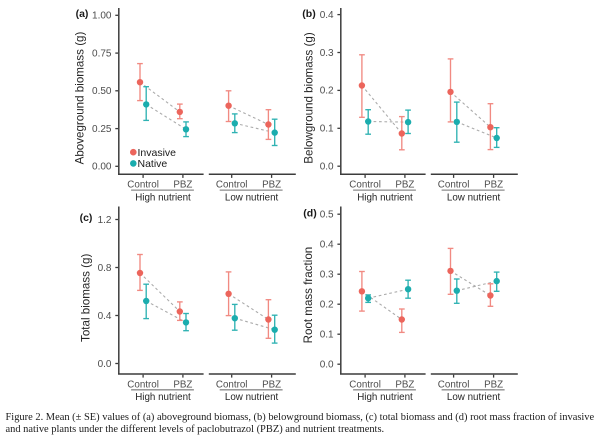  Describe the element at coordinates (102, 91) in the screenshot. I see `svg-text: 0.50` at that location.